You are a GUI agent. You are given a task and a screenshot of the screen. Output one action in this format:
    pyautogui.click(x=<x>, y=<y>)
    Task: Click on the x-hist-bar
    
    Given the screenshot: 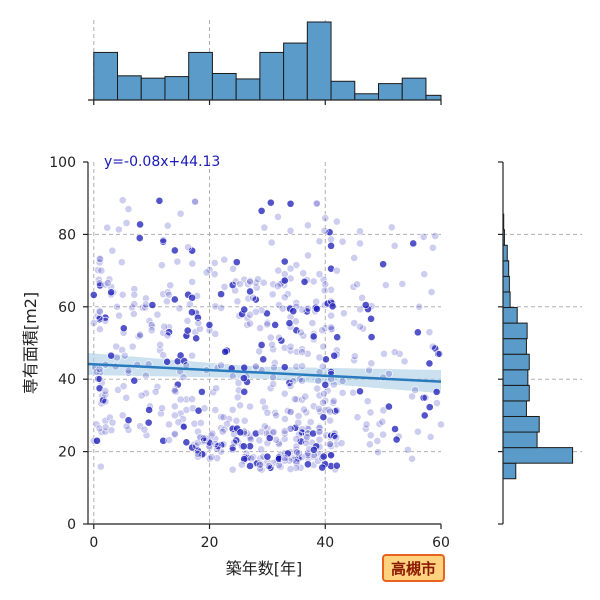 What is the action you would take?
    pyautogui.click(x=343, y=90)
    